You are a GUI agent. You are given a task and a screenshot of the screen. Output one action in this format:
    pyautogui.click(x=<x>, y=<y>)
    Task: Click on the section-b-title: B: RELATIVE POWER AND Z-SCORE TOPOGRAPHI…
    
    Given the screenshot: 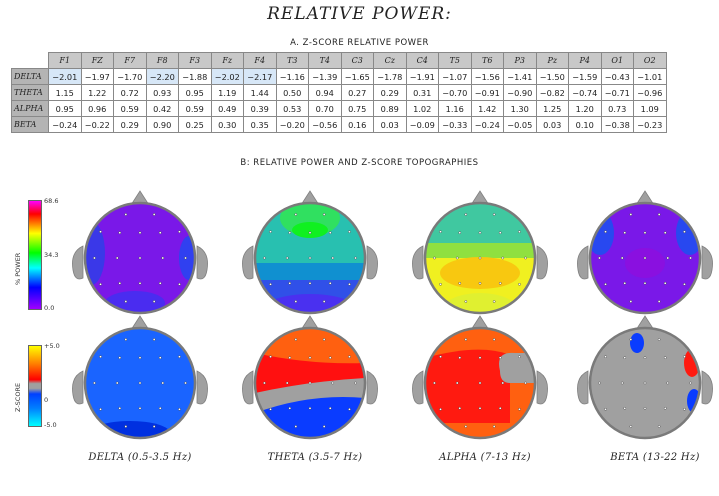 What is the action you would take?
    pyautogui.click(x=359, y=163)
    